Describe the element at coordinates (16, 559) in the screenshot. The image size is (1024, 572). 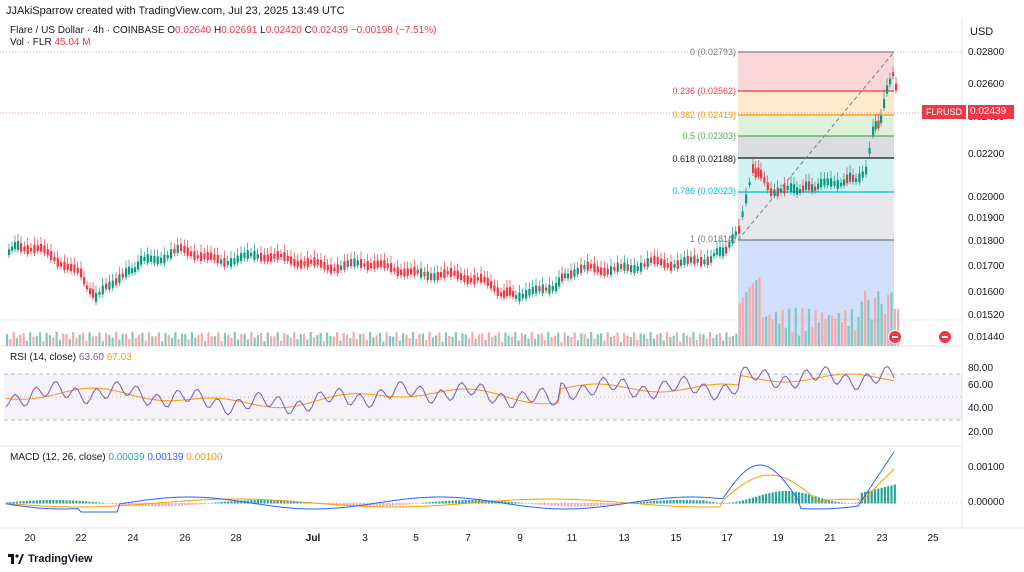
I see `tradingview-logo-icon` at that location.